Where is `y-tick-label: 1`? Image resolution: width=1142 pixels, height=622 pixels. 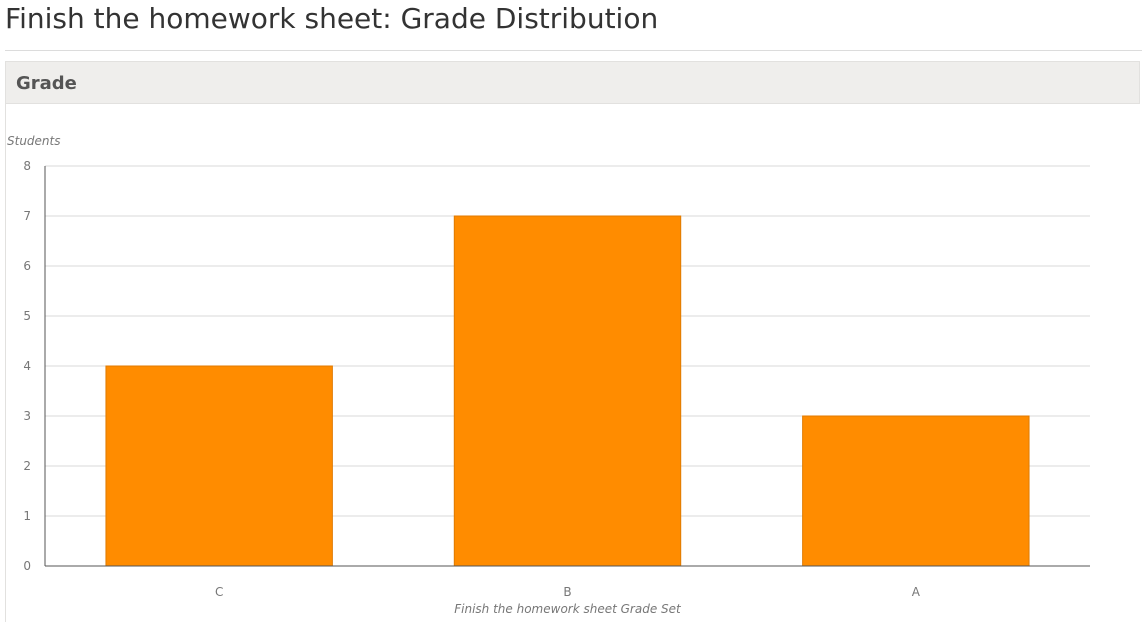 y-tick-label: 1 is located at coordinates (27, 516).